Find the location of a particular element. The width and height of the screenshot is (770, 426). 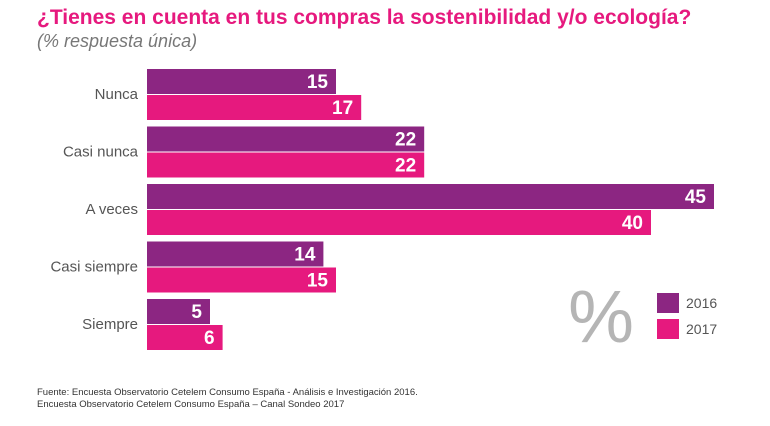

value-label: 45 is located at coordinates (696, 197).